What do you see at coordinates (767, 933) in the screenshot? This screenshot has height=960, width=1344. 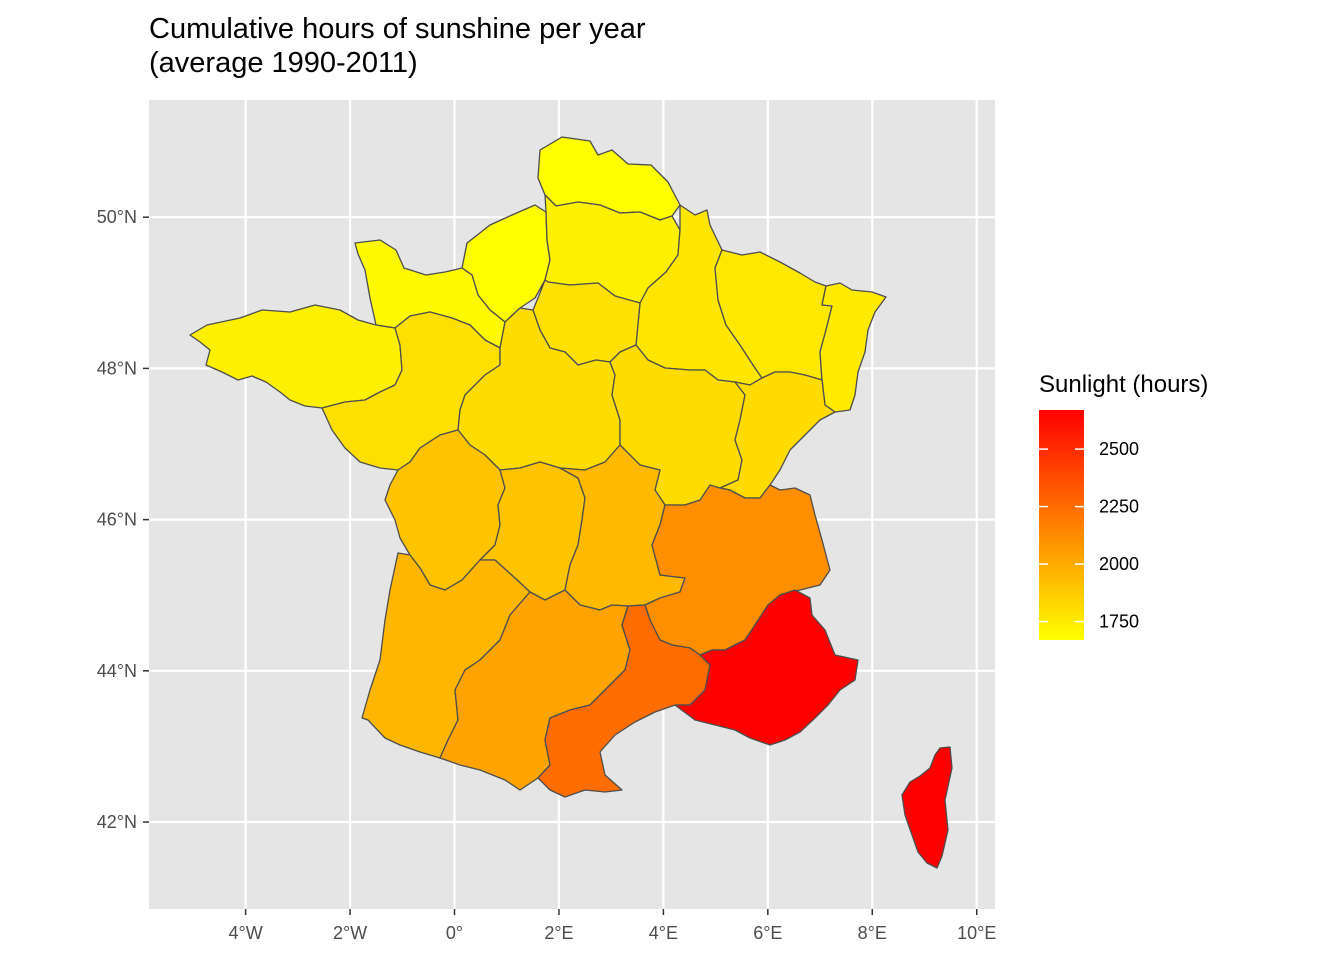 I see `x-tick-label: 6°E` at bounding box center [767, 933].